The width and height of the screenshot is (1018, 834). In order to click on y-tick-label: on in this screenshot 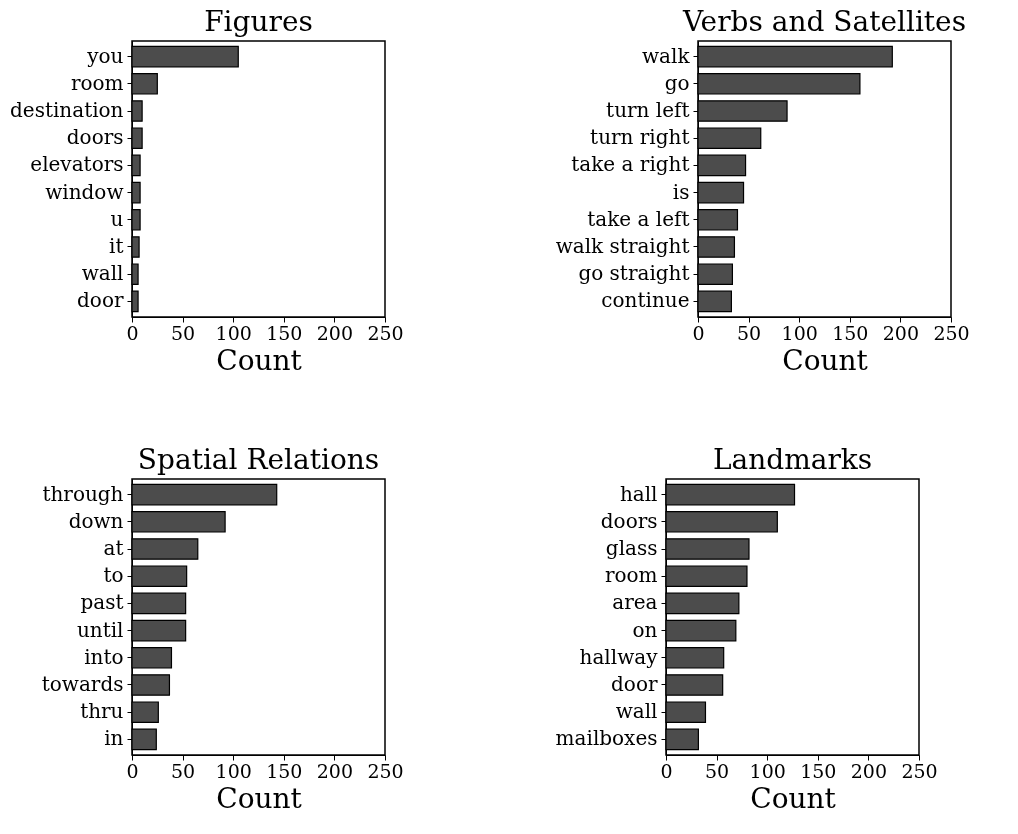, I will do `click(645, 629)`.